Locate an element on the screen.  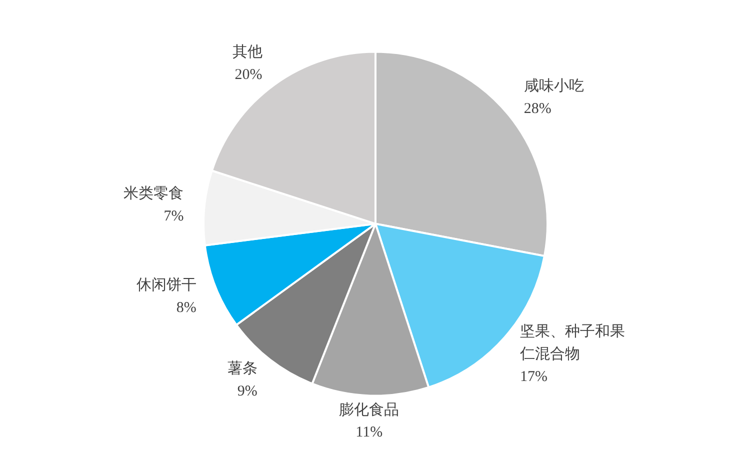
slice-label: 薯条 is located at coordinates (242, 368).